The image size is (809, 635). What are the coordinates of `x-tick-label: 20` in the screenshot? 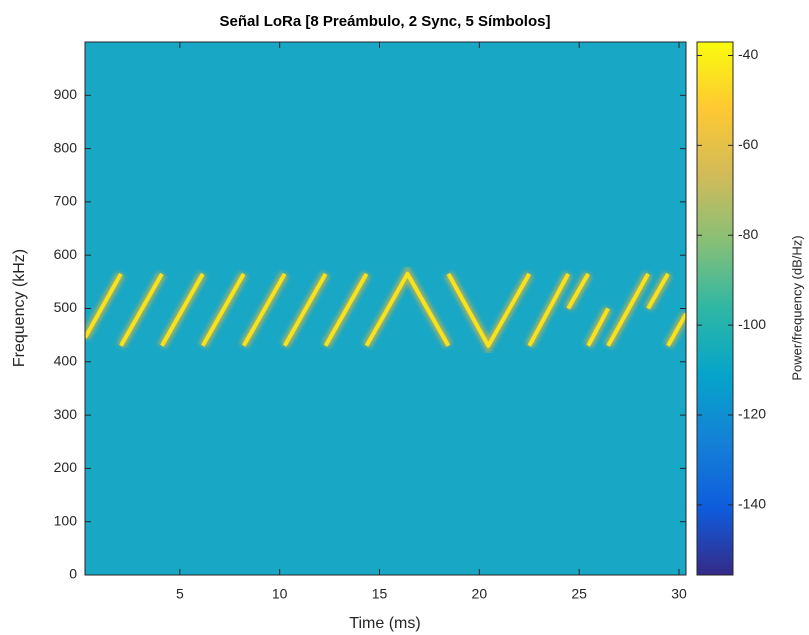 It's located at (480, 594).